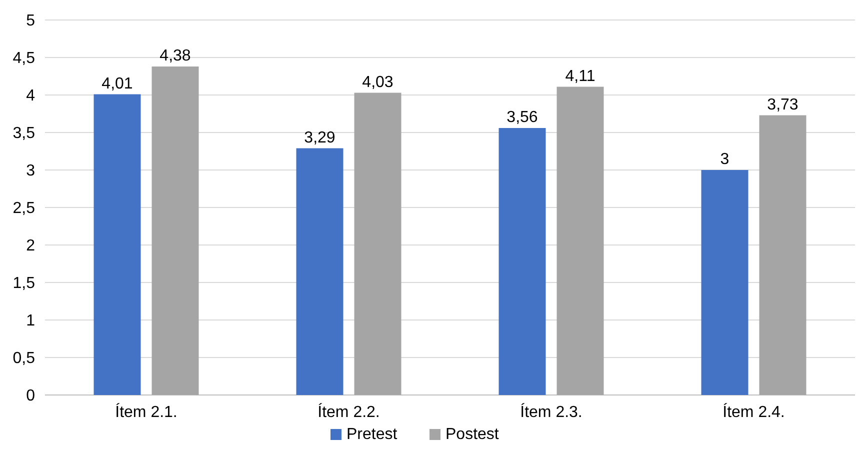 The height and width of the screenshot is (451, 859). Describe the element at coordinates (320, 137) in the screenshot. I see `data-label: 3,29` at that location.